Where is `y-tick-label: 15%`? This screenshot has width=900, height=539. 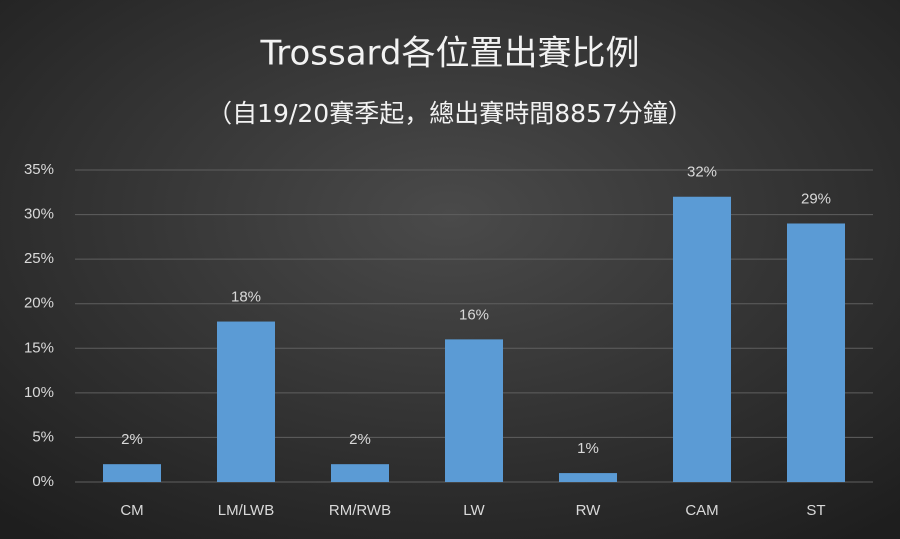 y-tick-label: 15% is located at coordinates (39, 347).